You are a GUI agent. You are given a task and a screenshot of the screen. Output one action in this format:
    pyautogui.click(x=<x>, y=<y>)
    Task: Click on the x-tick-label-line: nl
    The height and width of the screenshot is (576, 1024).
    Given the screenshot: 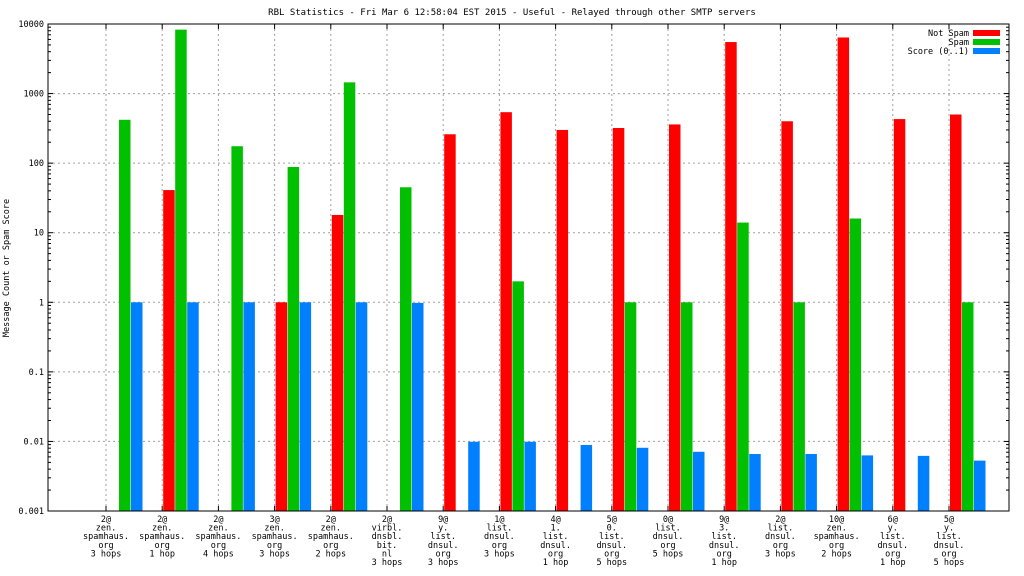 What is the action you would take?
    pyautogui.click(x=387, y=554)
    